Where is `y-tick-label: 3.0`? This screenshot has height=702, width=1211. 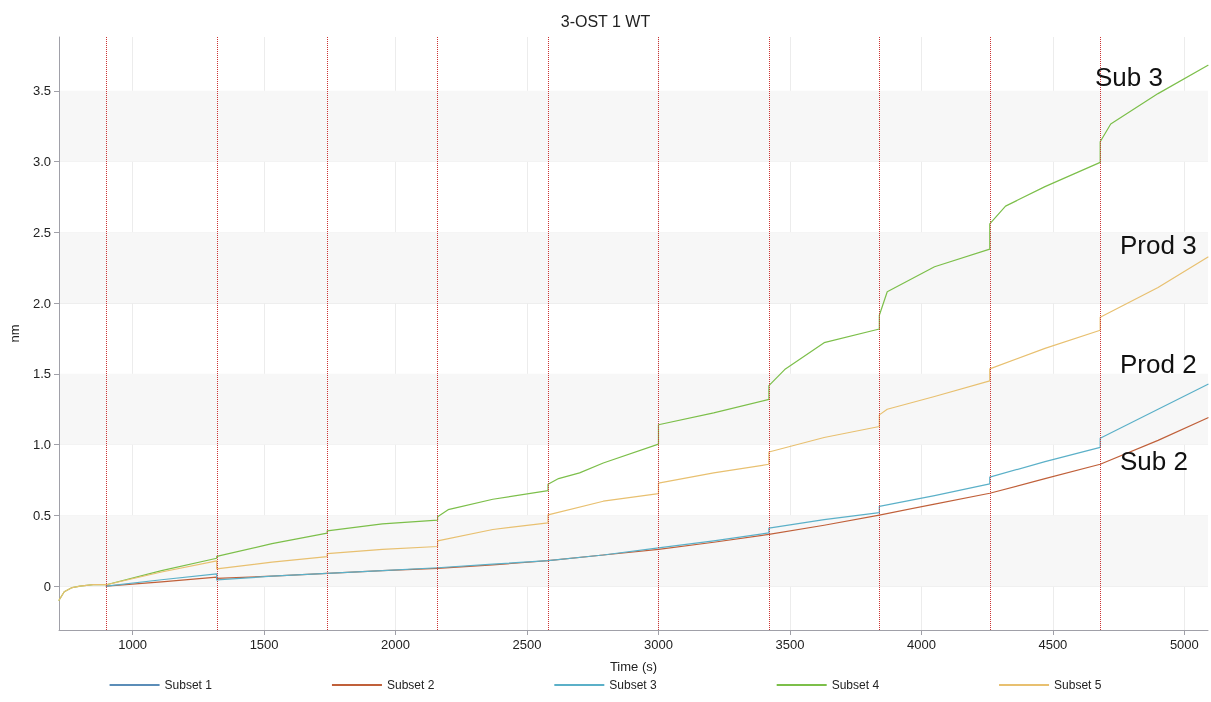
y-tick-label: 3.0 is located at coordinates (41, 162).